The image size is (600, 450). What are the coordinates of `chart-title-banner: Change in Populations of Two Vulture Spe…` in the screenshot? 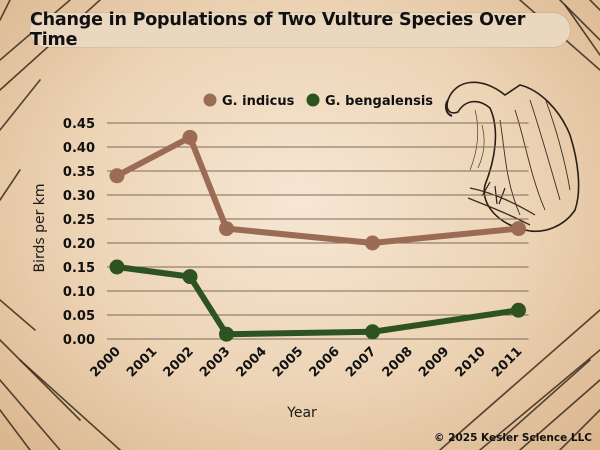 It's located at (300, 30).